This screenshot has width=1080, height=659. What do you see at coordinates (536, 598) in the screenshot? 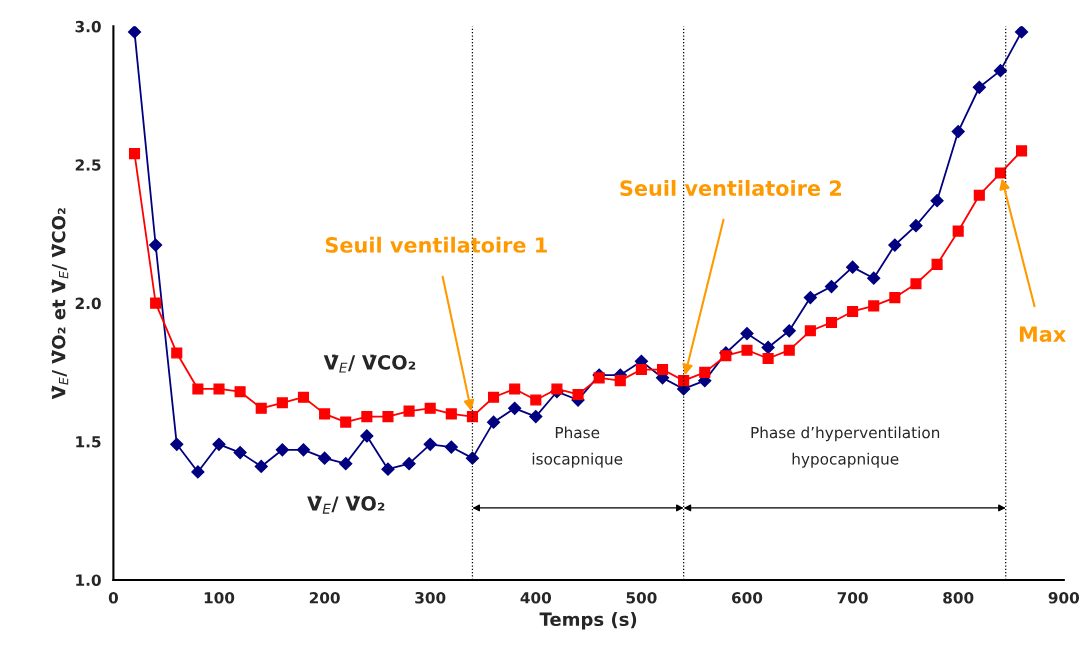
I see `x-tick-label: 400` at bounding box center [536, 598].